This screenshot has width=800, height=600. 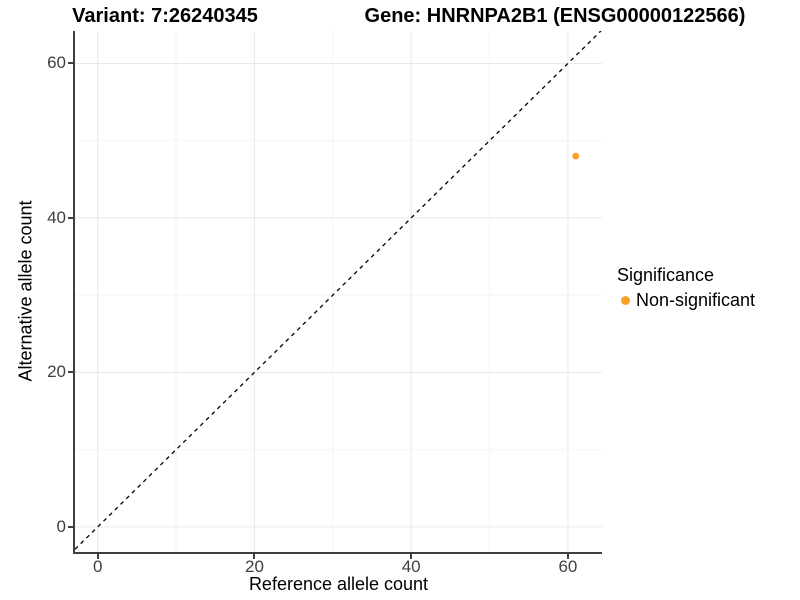 What do you see at coordinates (56, 63) in the screenshot?
I see `y-tick-label: 60` at bounding box center [56, 63].